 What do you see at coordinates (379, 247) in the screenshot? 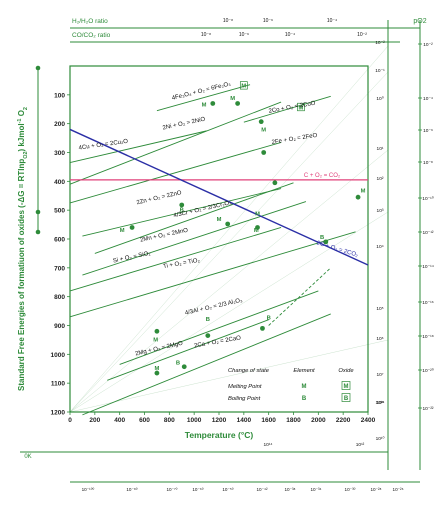
I see `ratio-tick-label: 10⁴` at bounding box center [379, 247].